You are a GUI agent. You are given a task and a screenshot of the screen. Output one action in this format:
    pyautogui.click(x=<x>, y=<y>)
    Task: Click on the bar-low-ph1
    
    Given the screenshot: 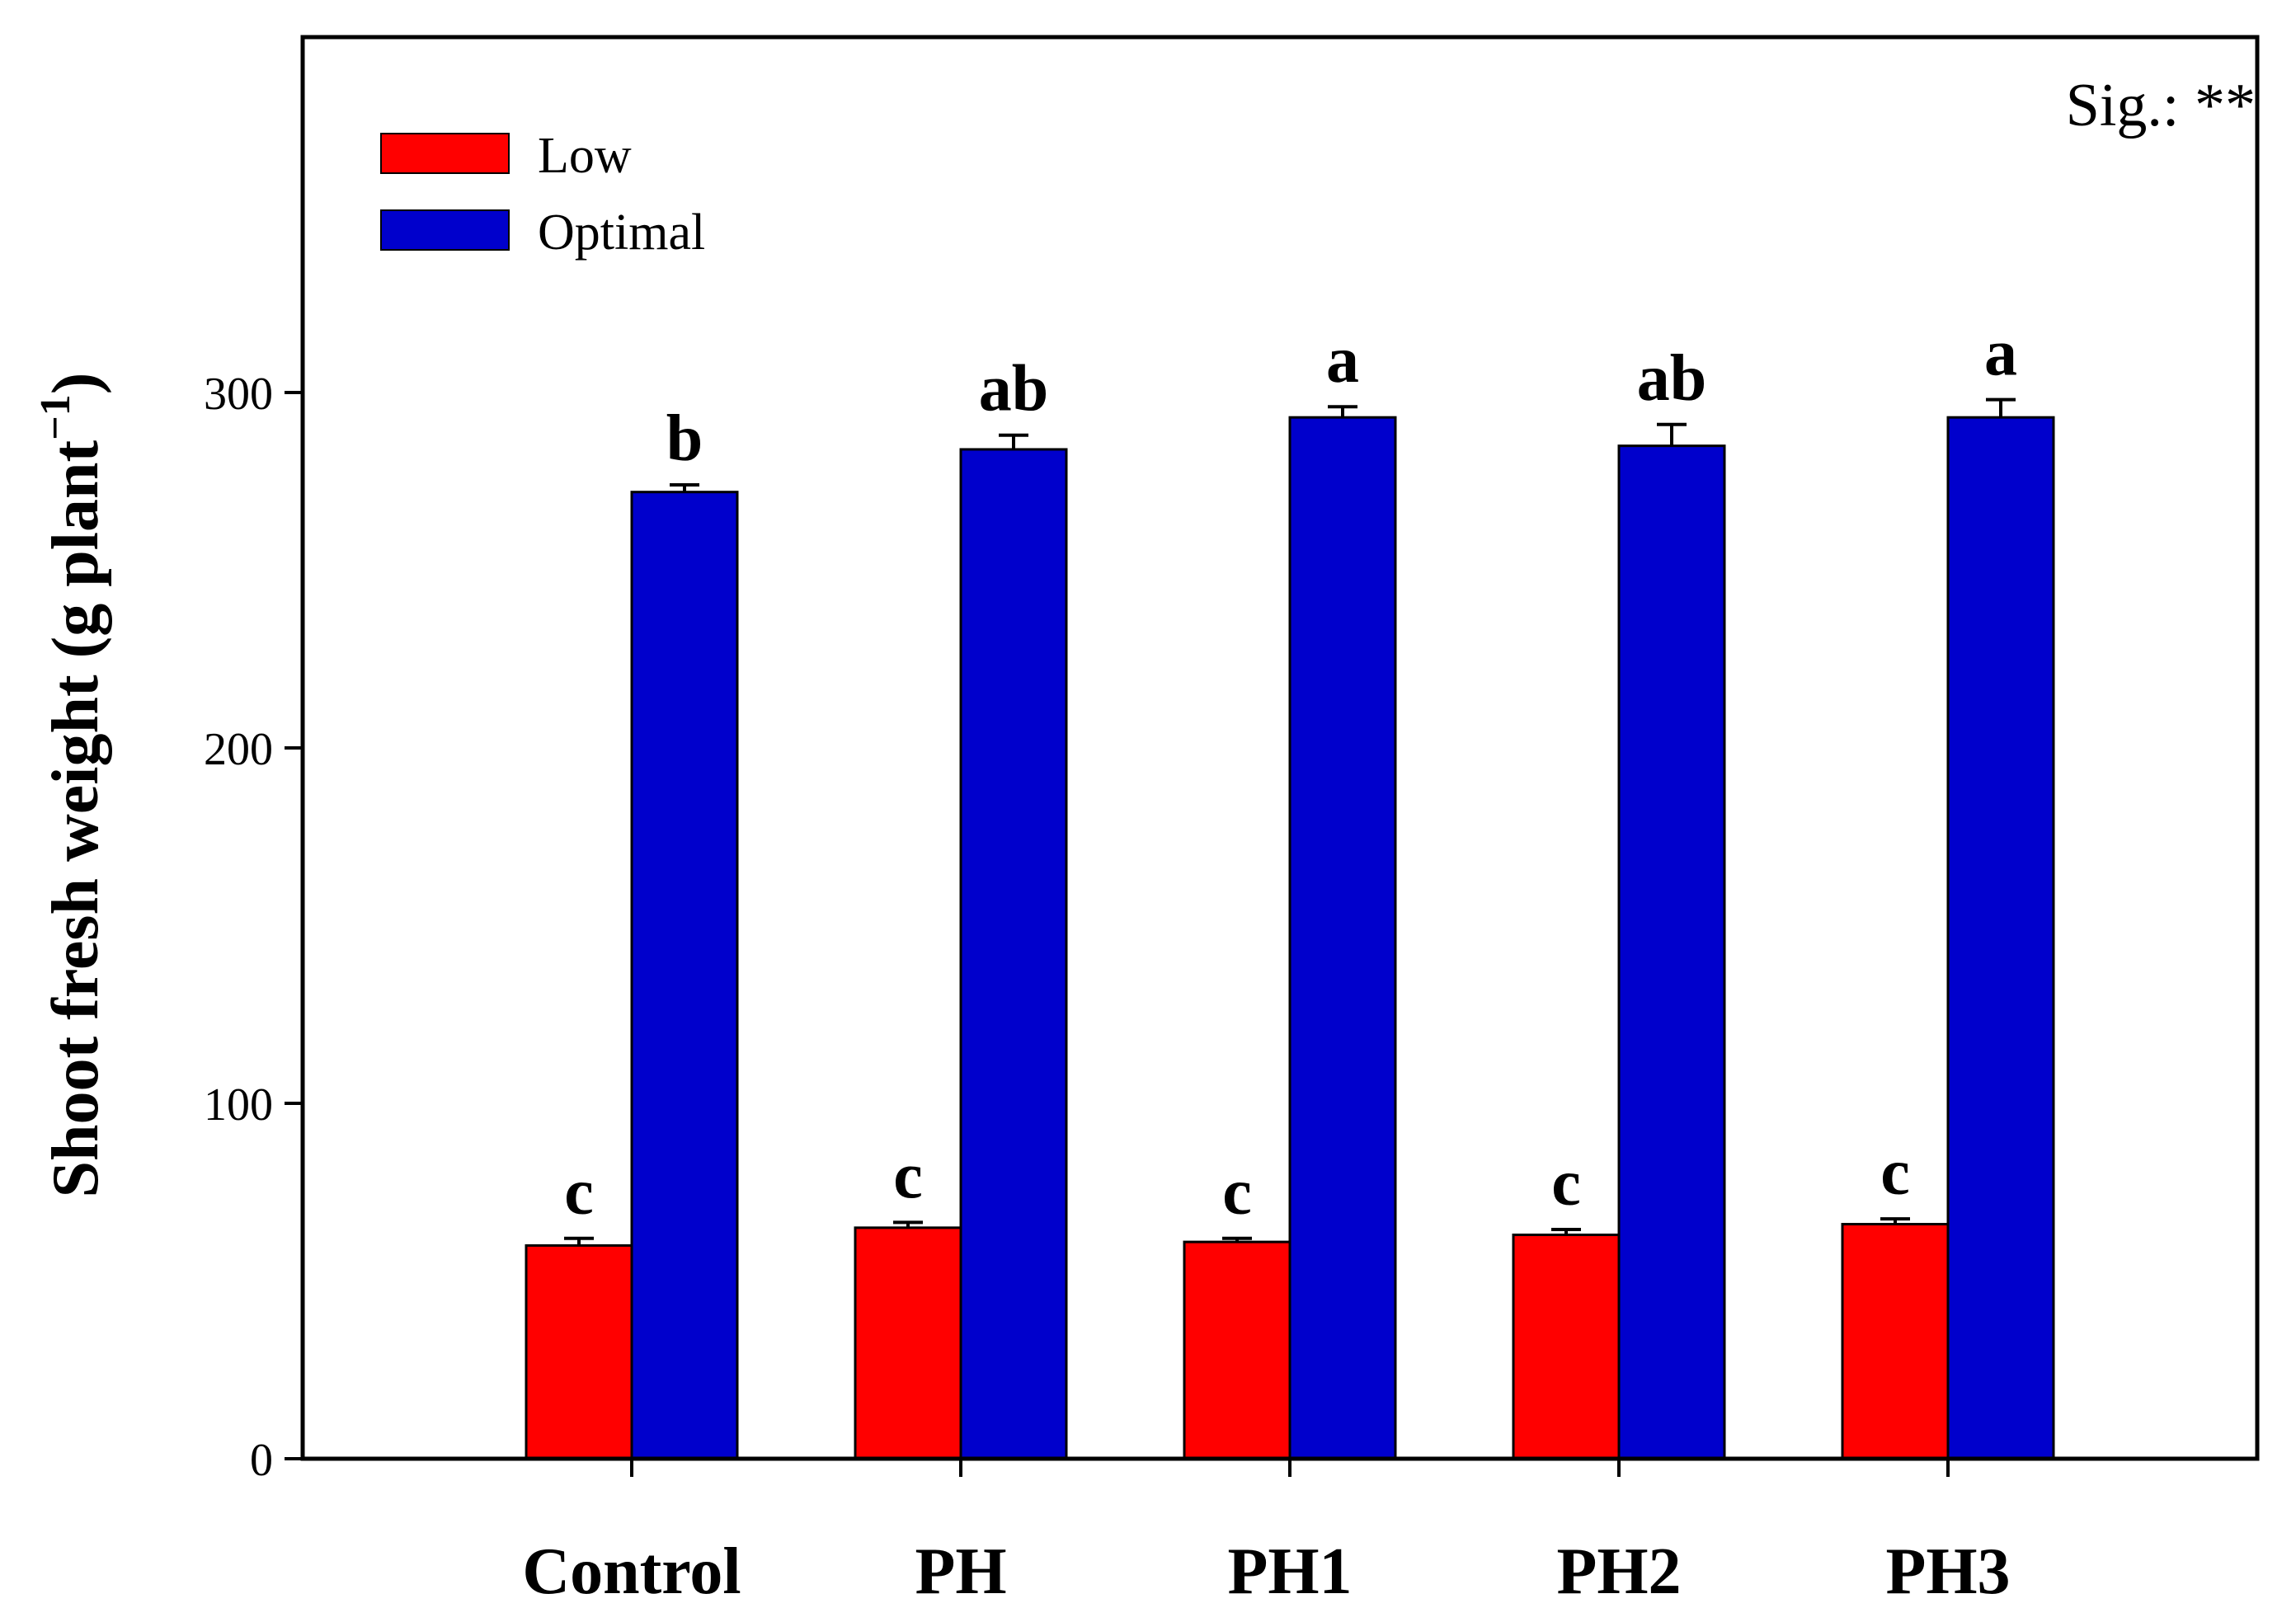 What is the action you would take?
    pyautogui.click(x=1237, y=1350)
    